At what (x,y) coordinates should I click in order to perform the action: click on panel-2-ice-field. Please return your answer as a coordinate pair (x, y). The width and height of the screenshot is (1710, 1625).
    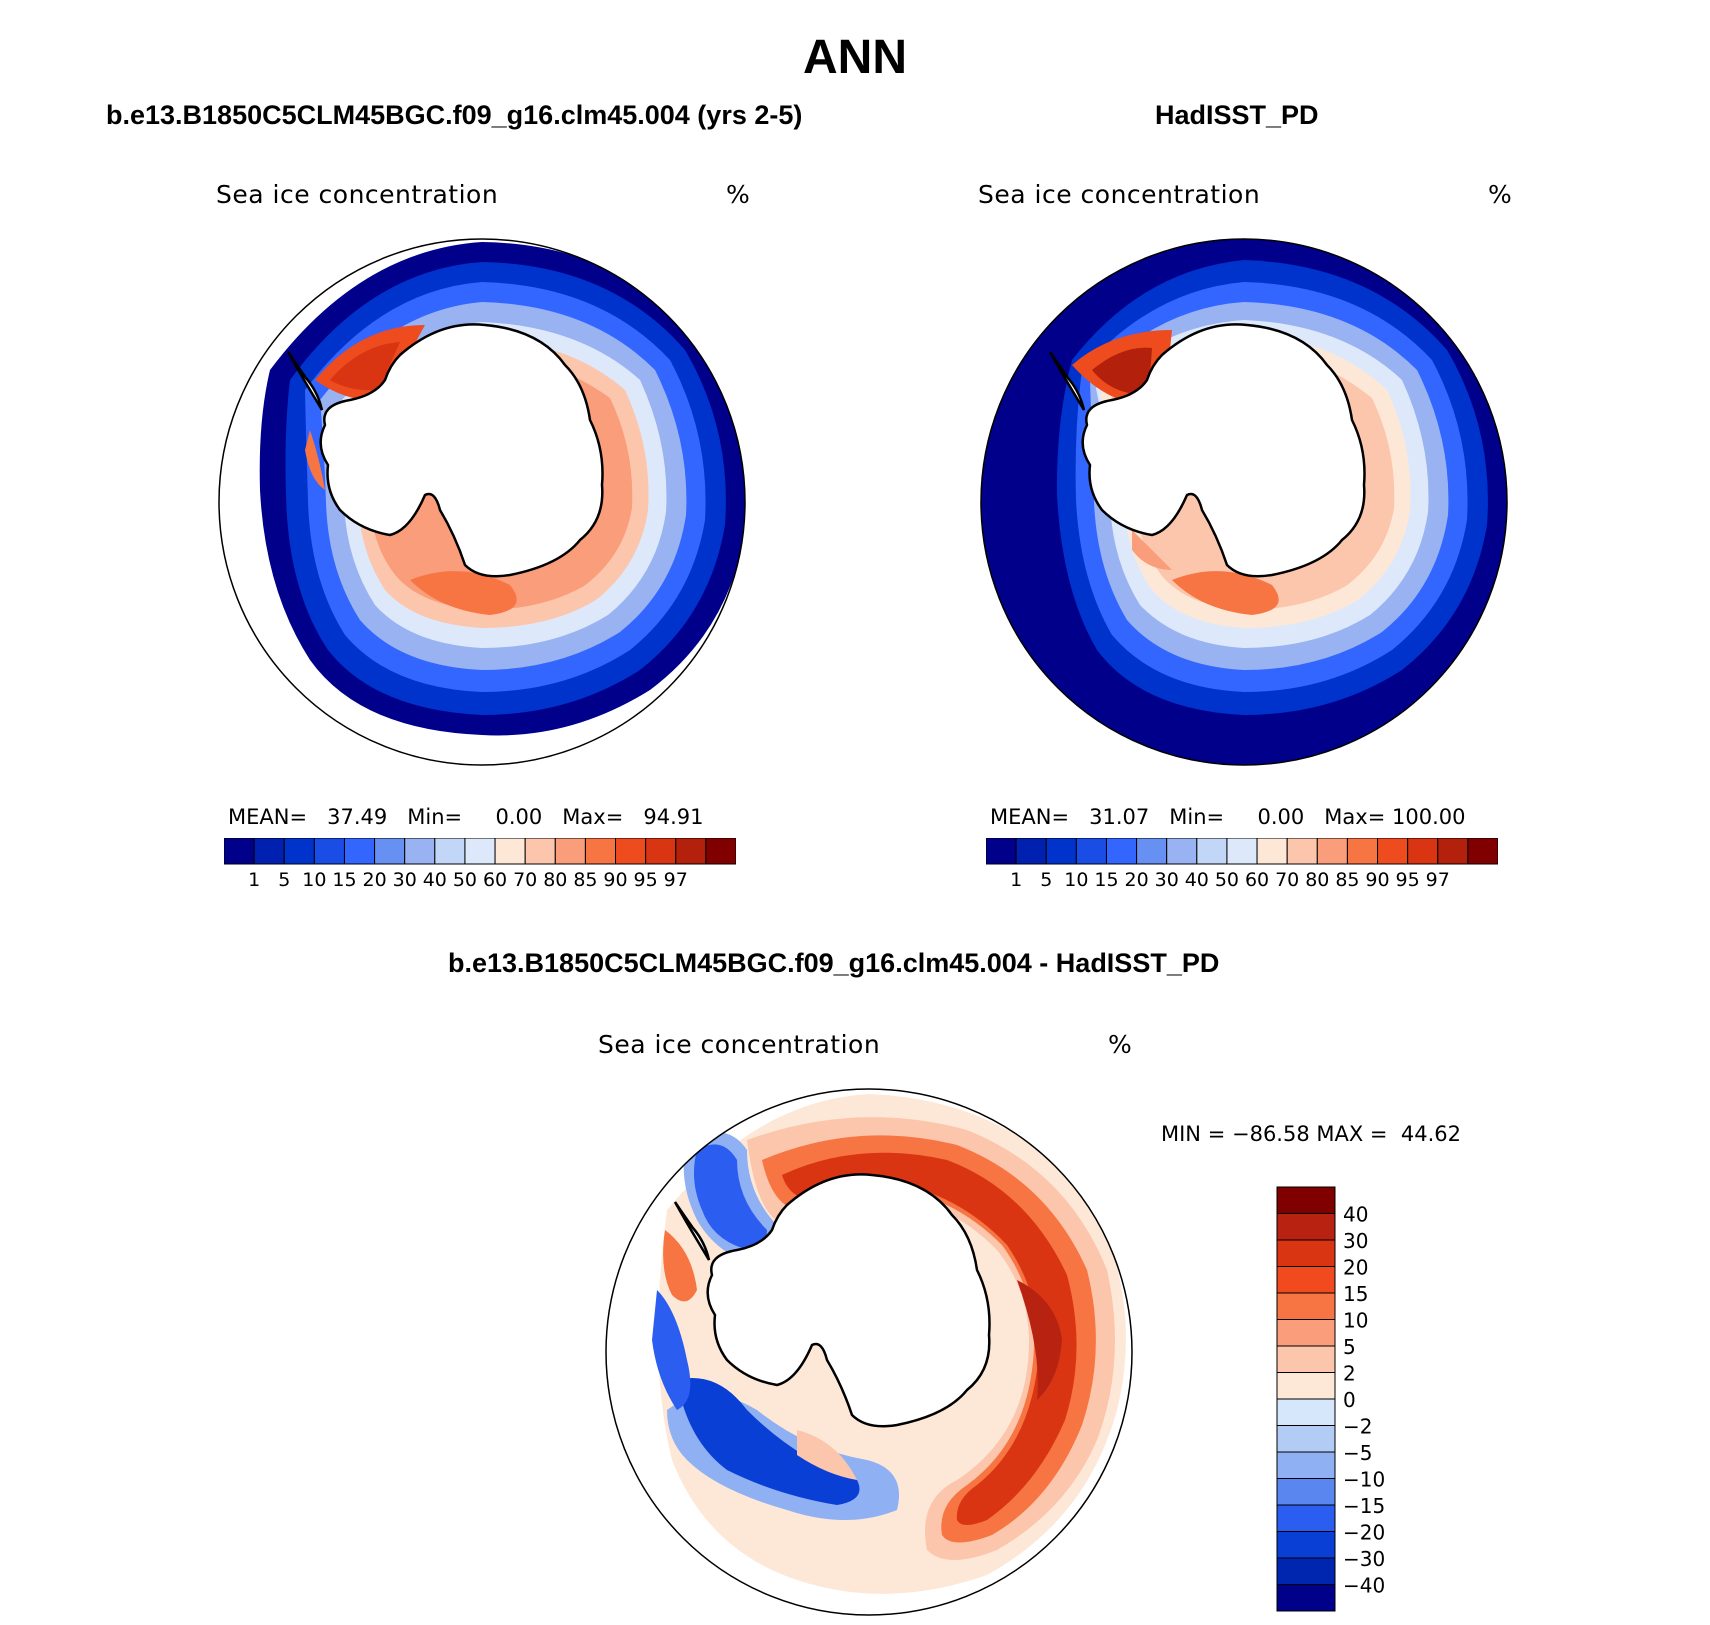
    Looking at the image, I should click on (1244, 502).